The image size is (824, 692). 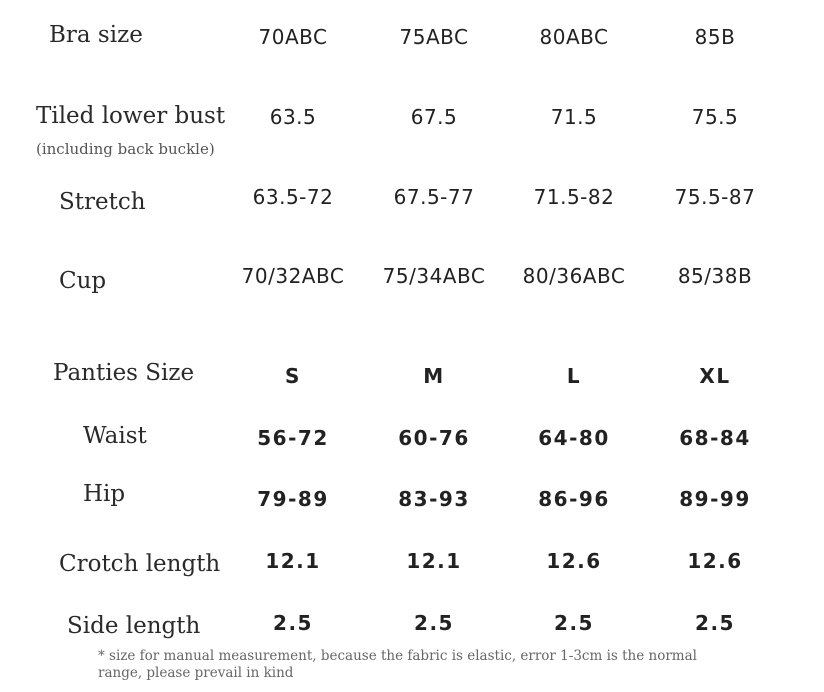 What do you see at coordinates (134, 626) in the screenshot?
I see `side-length-label: Side length` at bounding box center [134, 626].